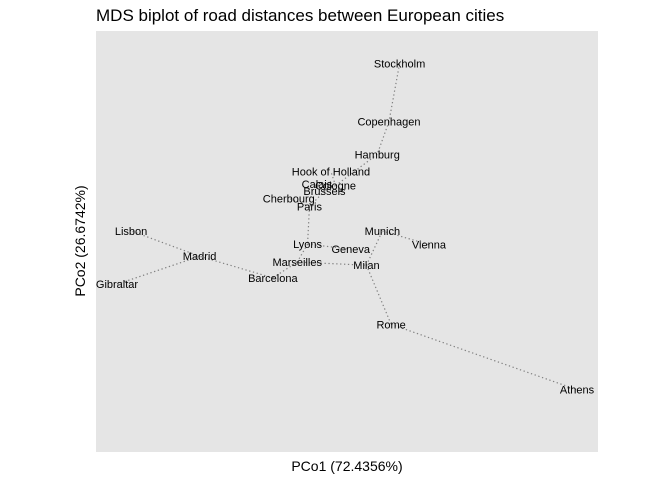  Describe the element at coordinates (289, 199) in the screenshot. I see `city-label-cherbourg: Cherbourg` at that location.